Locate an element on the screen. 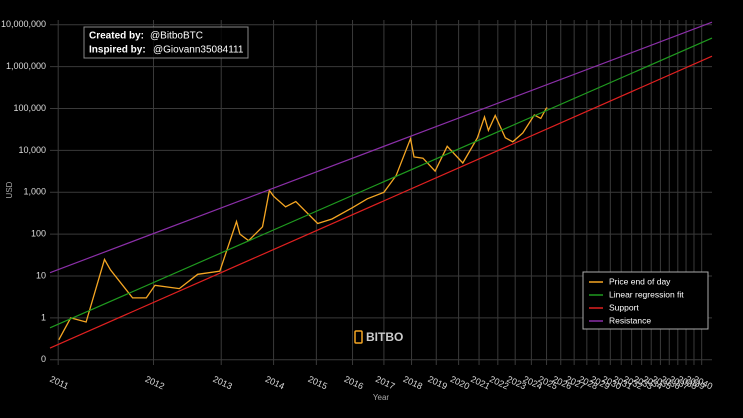 This screenshot has width=743, height=418. y-tick-label: 1,000,000 is located at coordinates (26, 66).